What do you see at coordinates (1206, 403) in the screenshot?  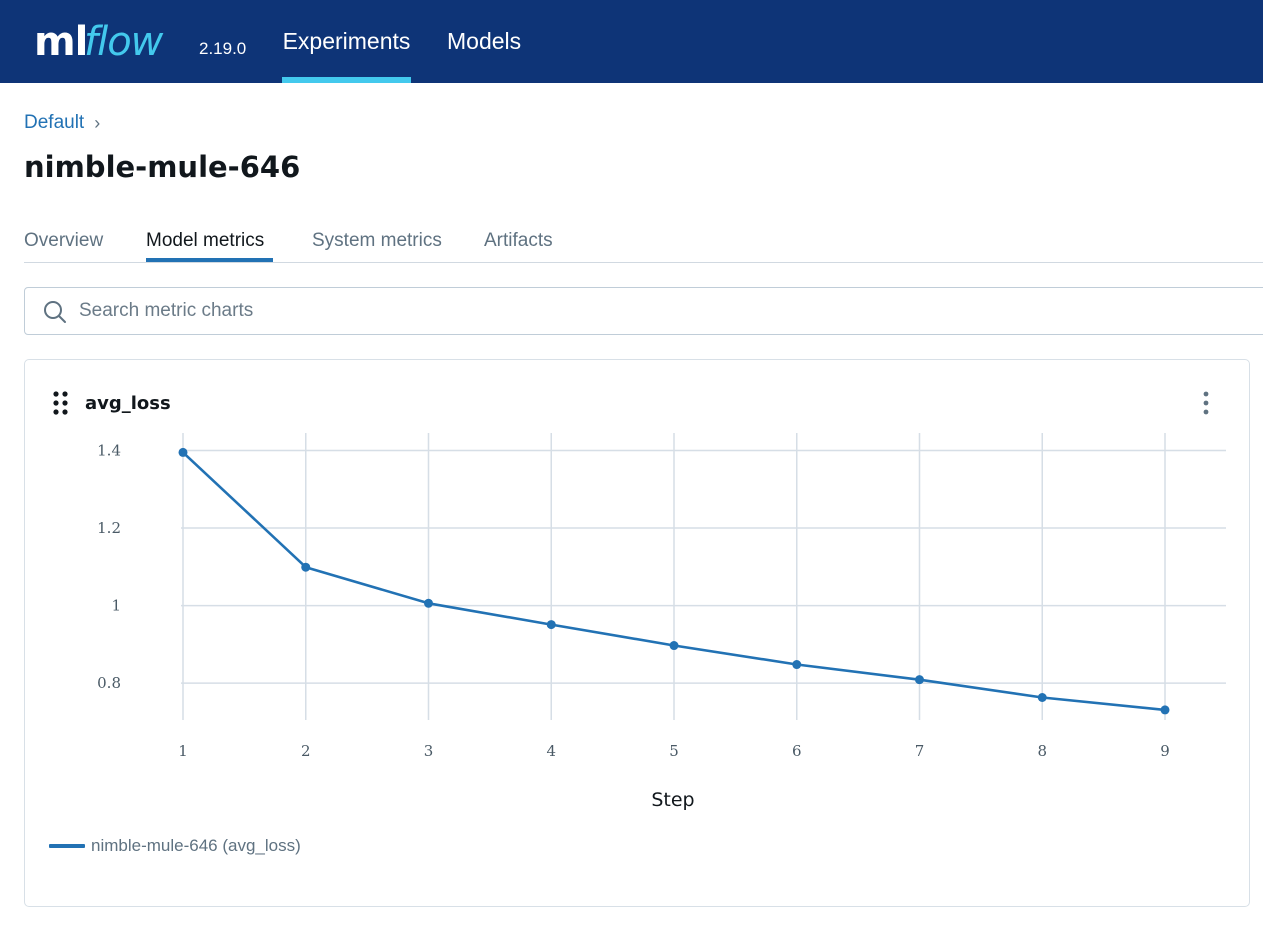 I see `kebab-menu-icon` at bounding box center [1206, 403].